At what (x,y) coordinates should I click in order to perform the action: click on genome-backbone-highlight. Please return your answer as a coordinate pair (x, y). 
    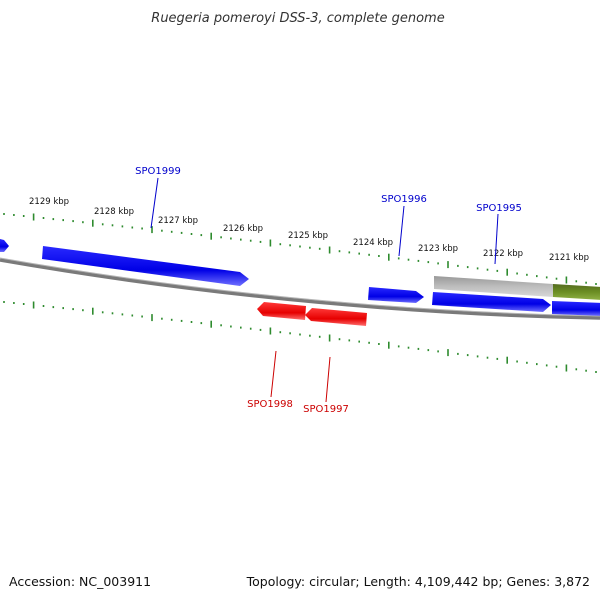
    Looking at the image, I should click on (300, 287).